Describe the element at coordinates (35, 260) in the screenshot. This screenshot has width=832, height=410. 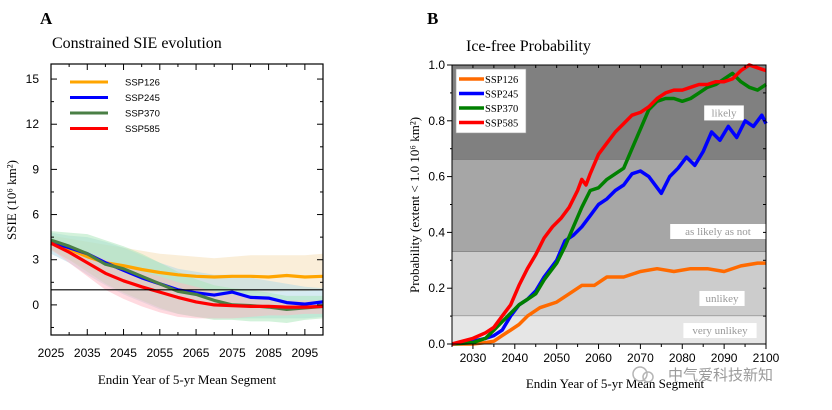
I see `y-tick-label: 3` at that location.